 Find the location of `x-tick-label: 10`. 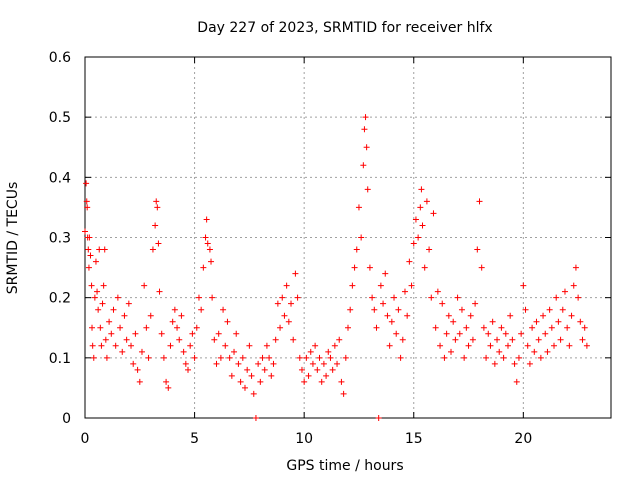

x-tick-label: 10 is located at coordinates (304, 439).